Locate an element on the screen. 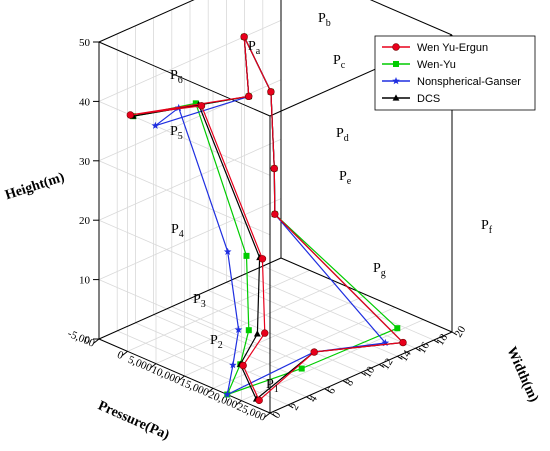  point-label-pd: Pd is located at coordinates (342, 135).